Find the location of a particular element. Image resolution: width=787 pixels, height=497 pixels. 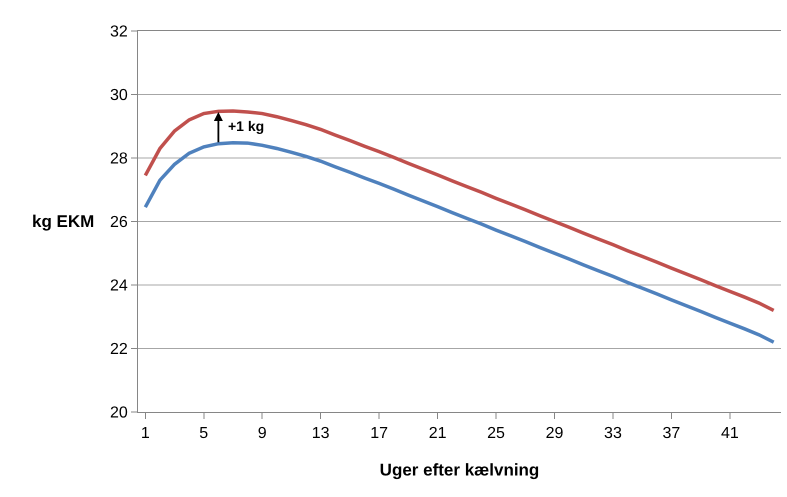

x-tick-label: 37 is located at coordinates (671, 433).